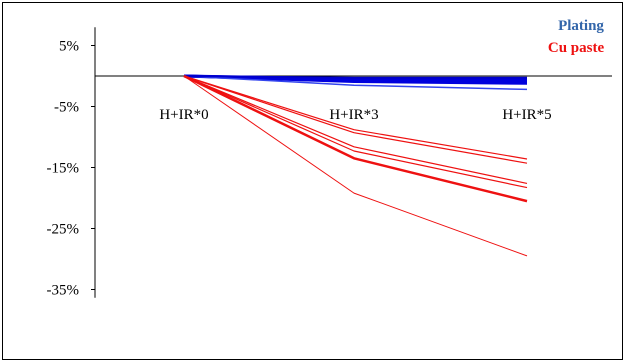  What do you see at coordinates (63, 230) in the screenshot?
I see `y-tick-label: -25%` at bounding box center [63, 230].